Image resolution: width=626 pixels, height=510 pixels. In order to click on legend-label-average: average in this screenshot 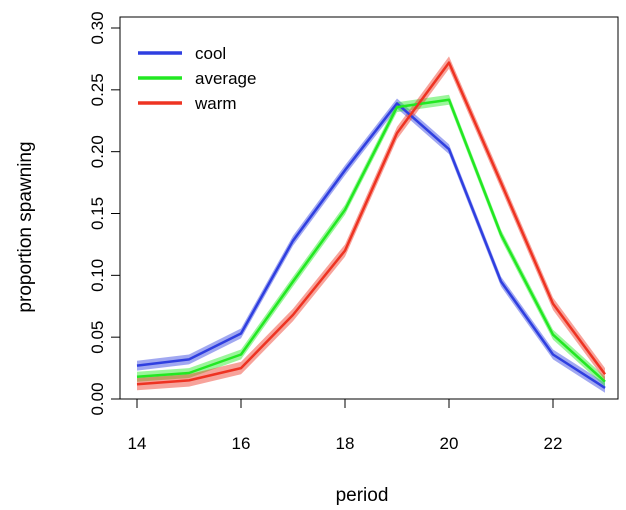, I will do `click(225, 78)`.